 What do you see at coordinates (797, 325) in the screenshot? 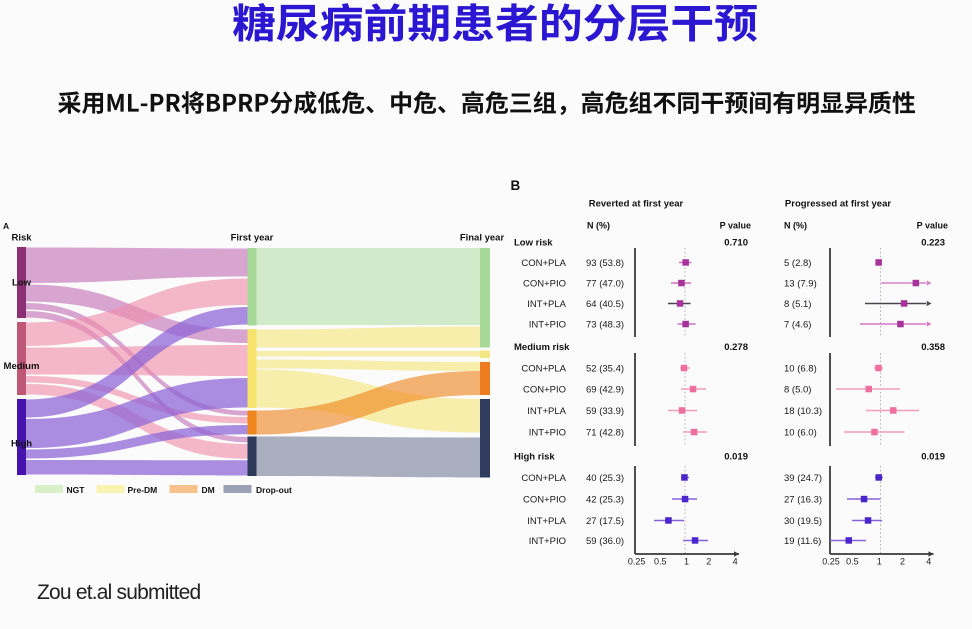
I see `svg-text: 7 (4.6)` at bounding box center [797, 325].